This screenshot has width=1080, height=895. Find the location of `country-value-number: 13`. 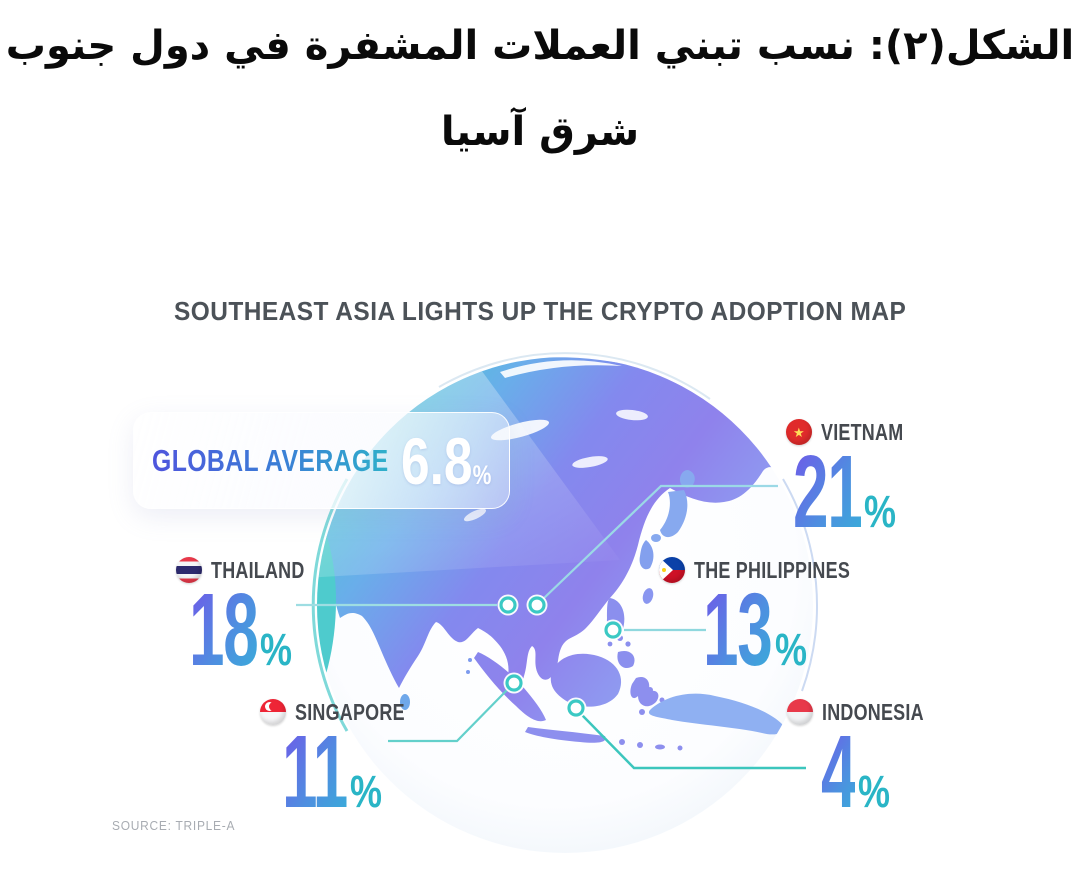

country-value-number: 13 is located at coordinates (738, 629).